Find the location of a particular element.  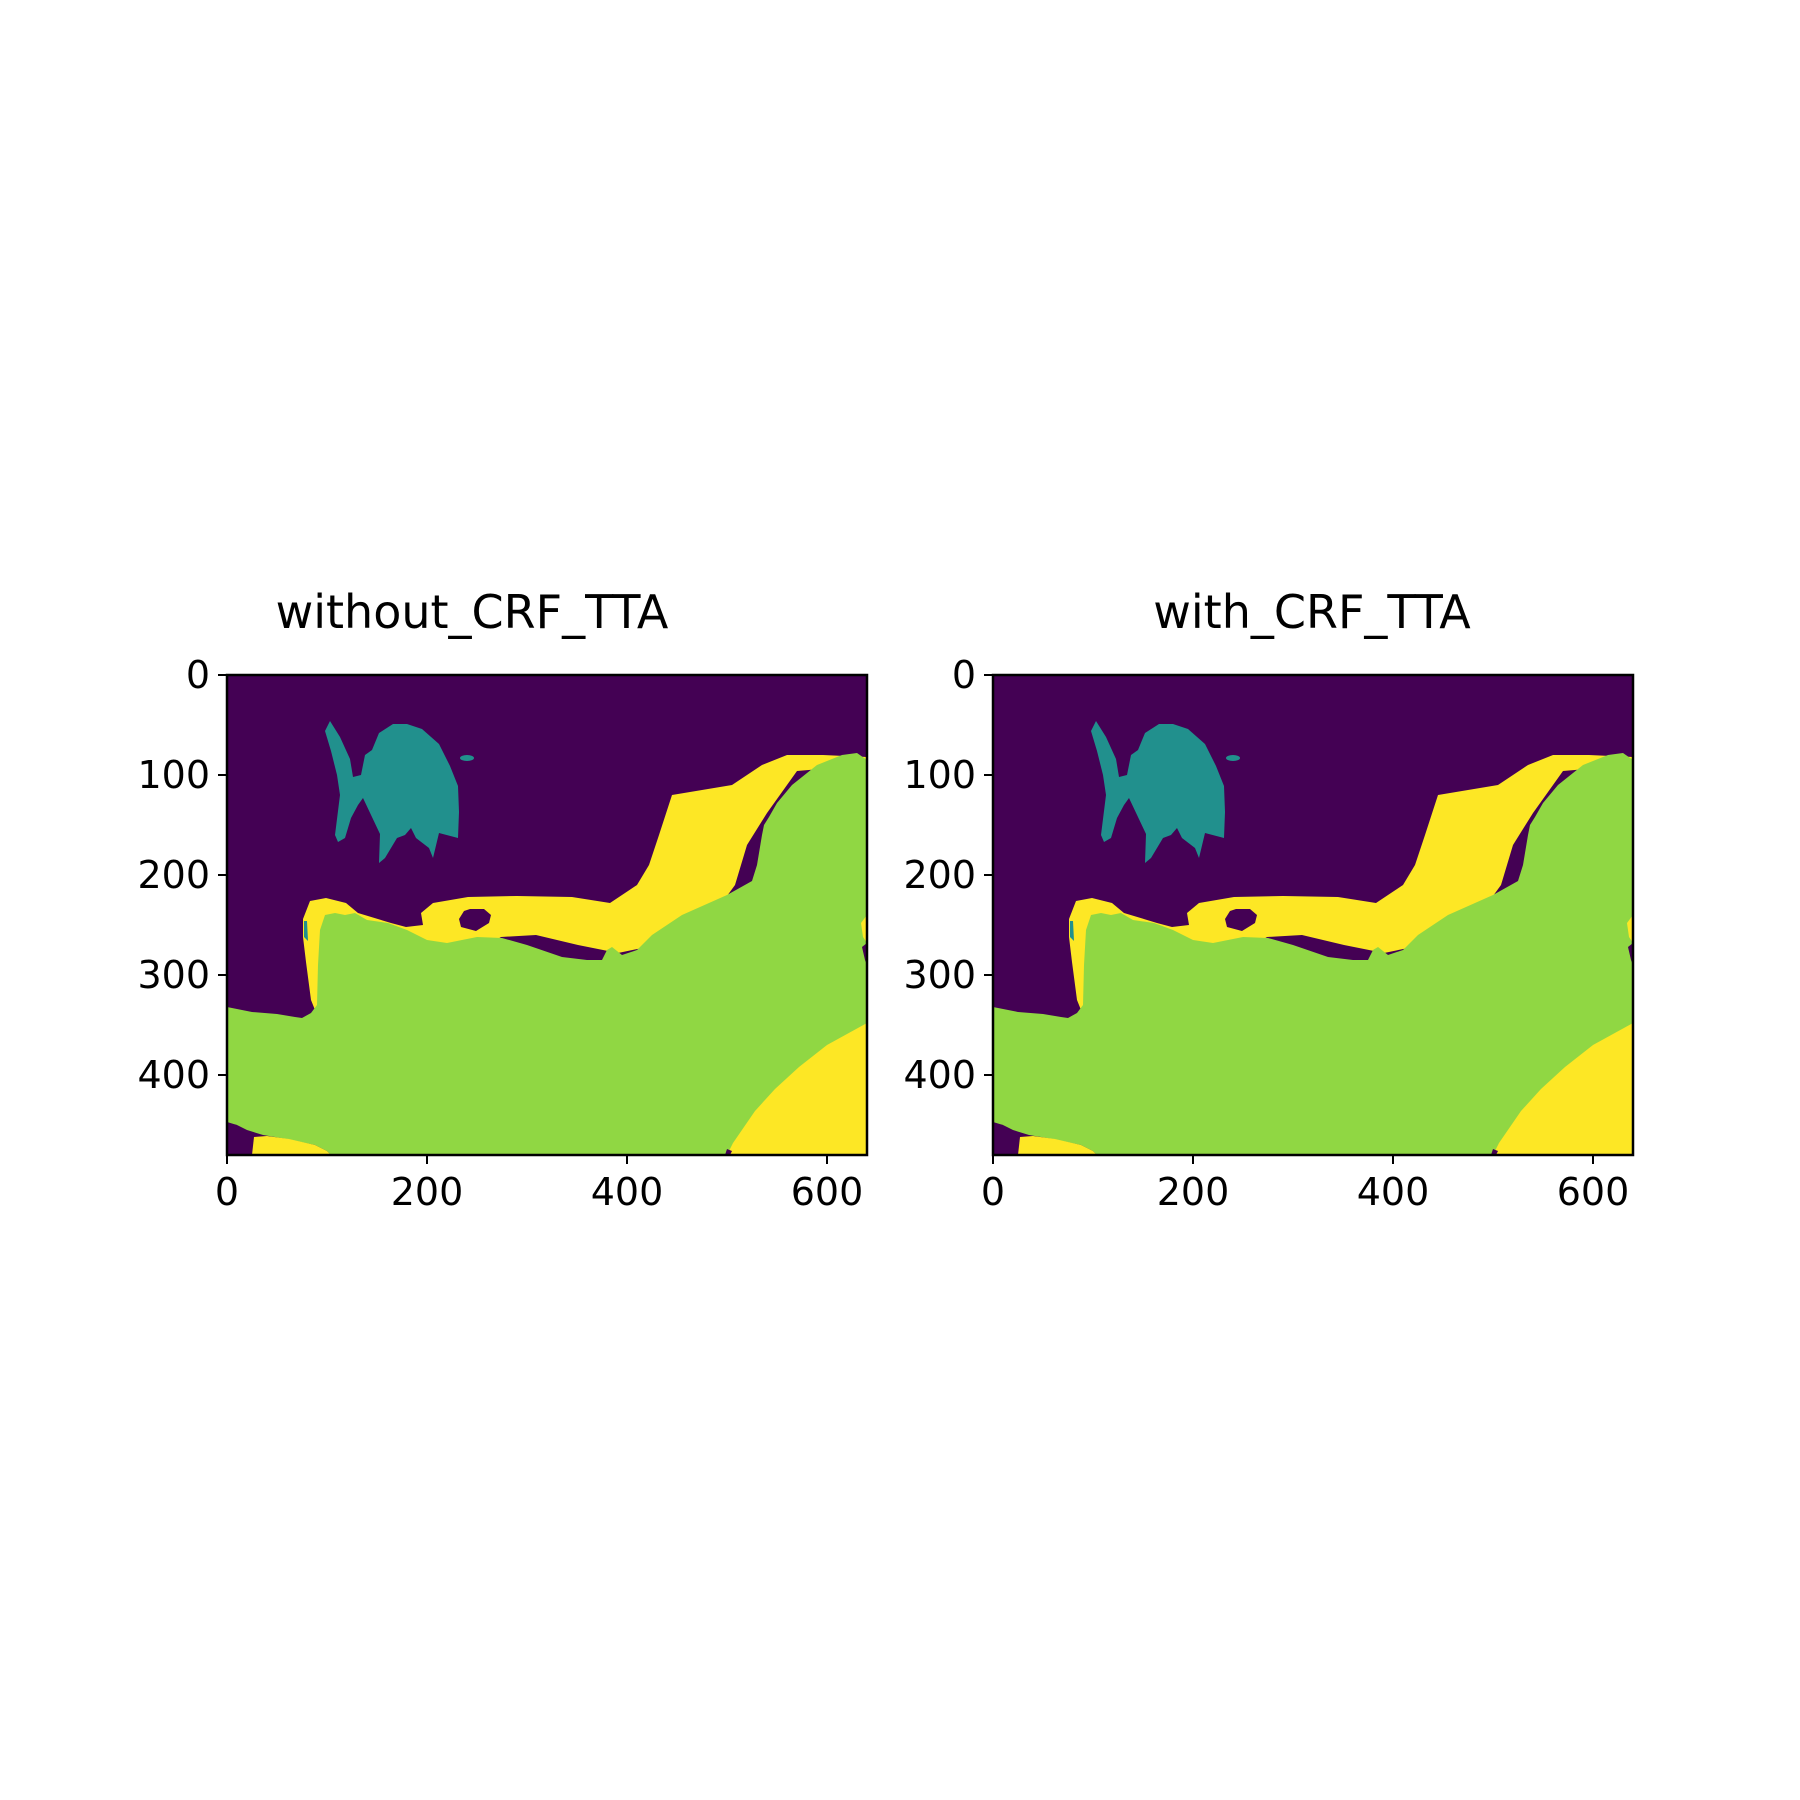

panel-without-crf-tta: without_CRF_TTA 0 200 400 600 0 100 200 300 400 is located at coordinates (502, 899).